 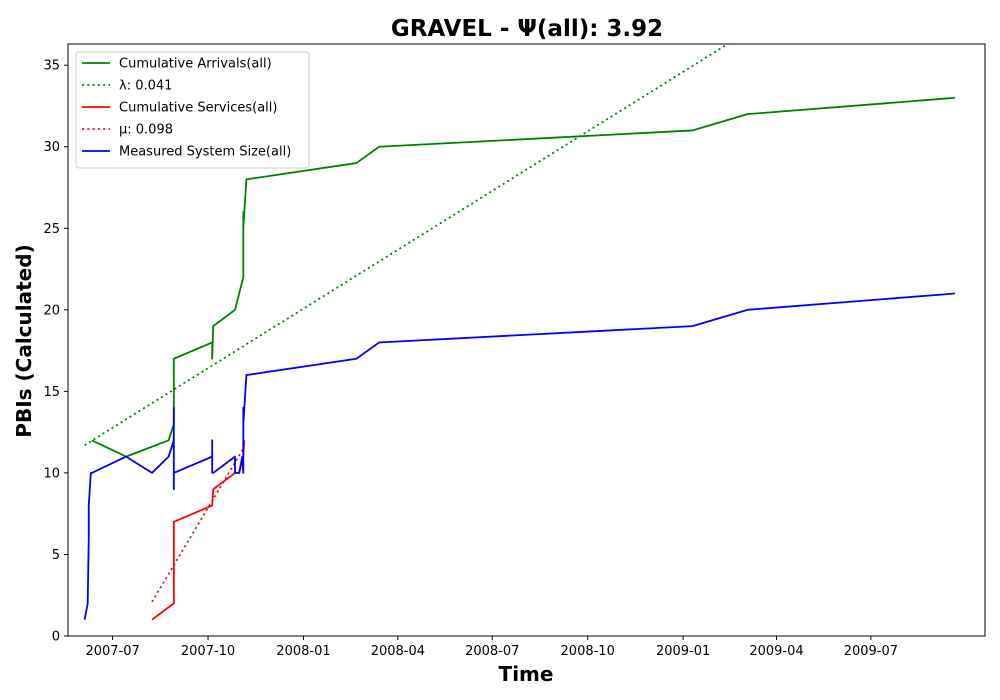 I want to click on y-tick-label: 5, so click(x=56, y=555).